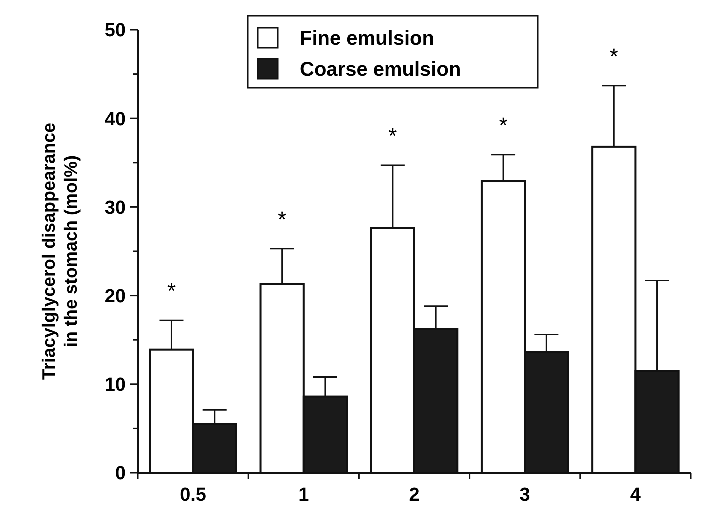  What do you see at coordinates (414, 495) in the screenshot?
I see `x-tick-label: 2` at bounding box center [414, 495].